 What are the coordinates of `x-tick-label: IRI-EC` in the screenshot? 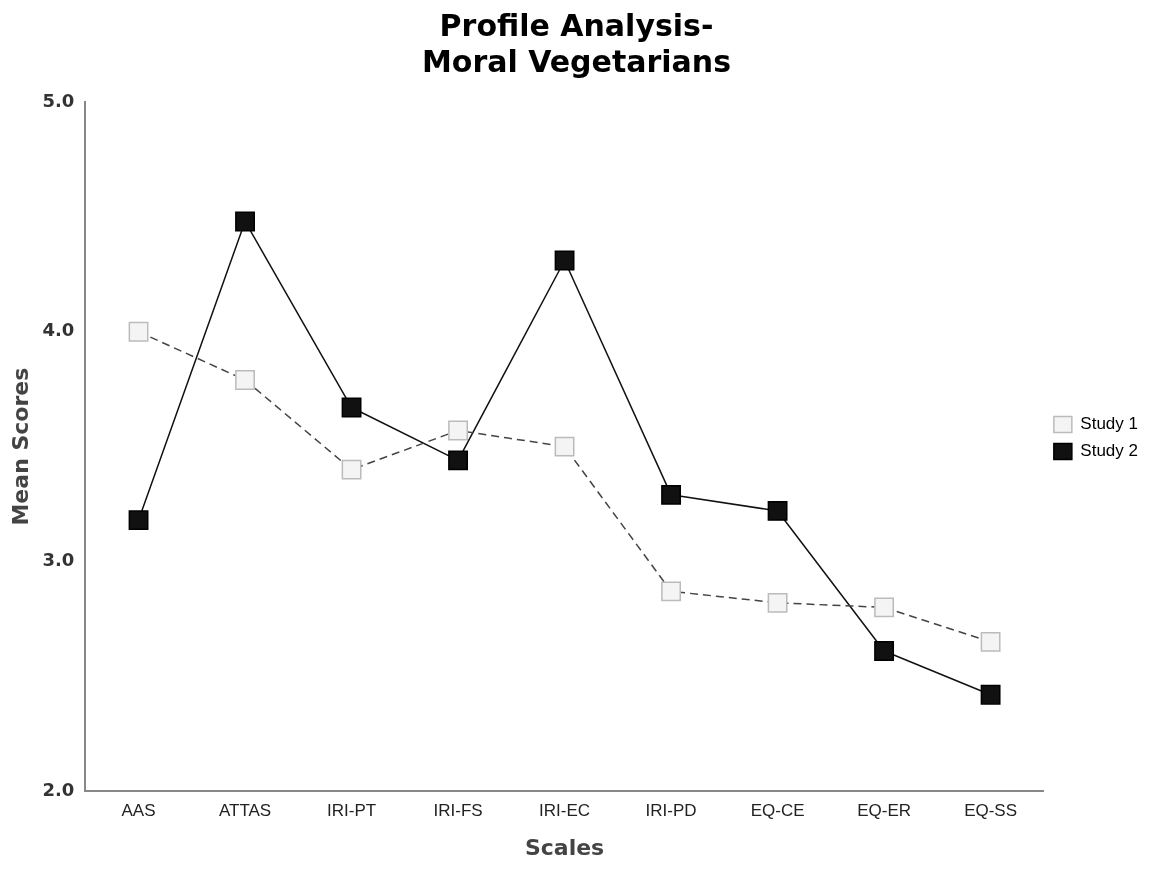 It's located at (565, 811).